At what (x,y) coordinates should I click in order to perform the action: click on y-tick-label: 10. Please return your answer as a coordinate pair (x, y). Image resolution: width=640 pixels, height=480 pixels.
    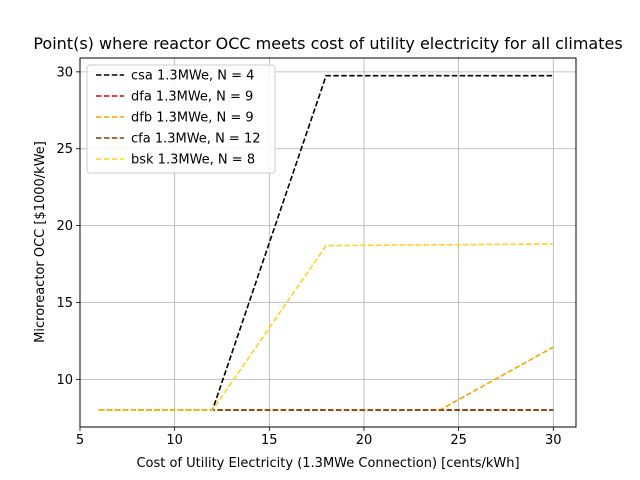
    Looking at the image, I should click on (64, 380).